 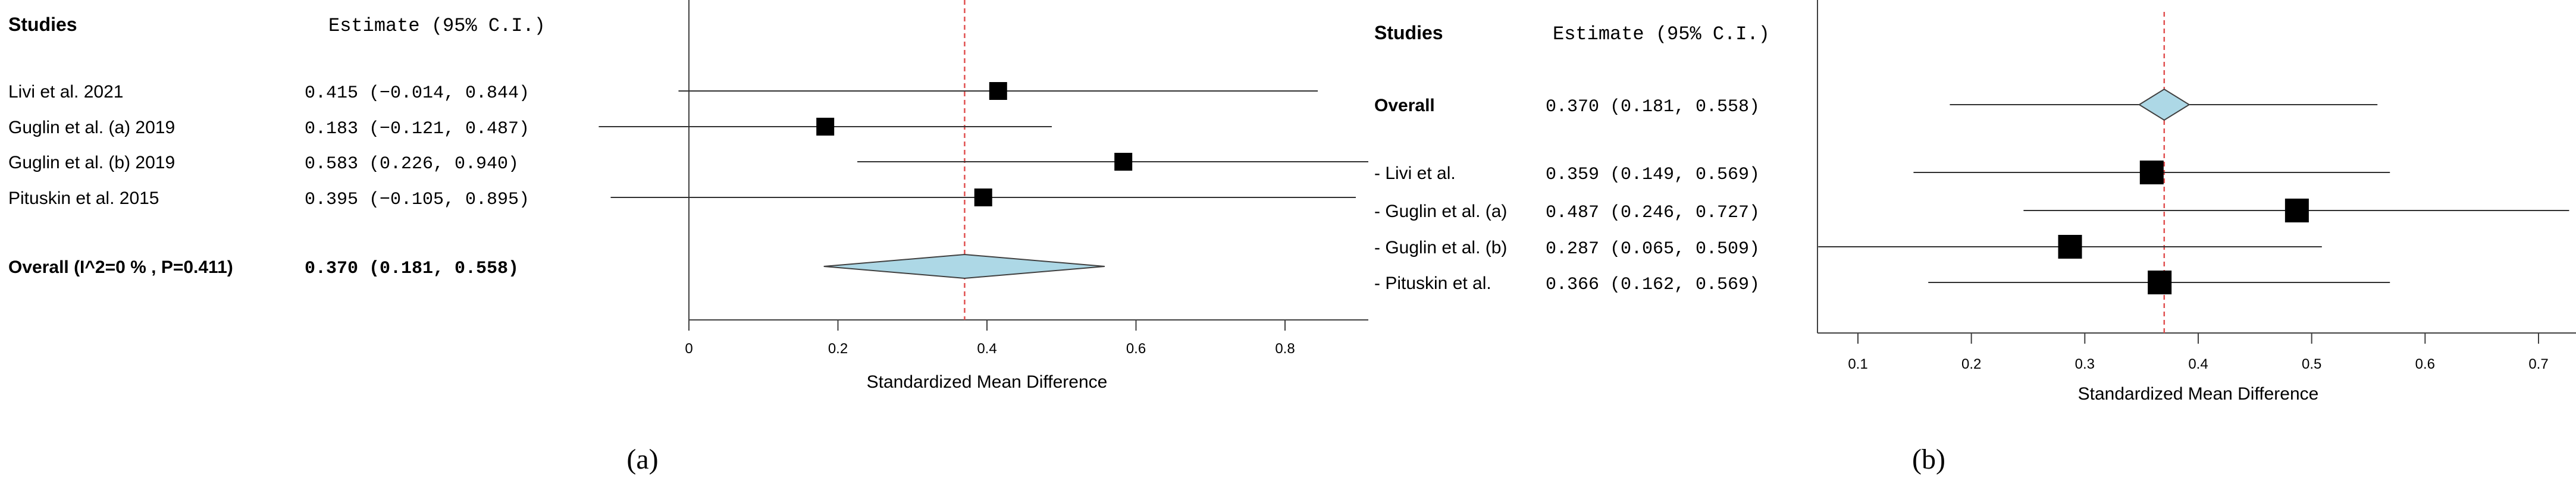 I want to click on x-tick-label: 0.3, so click(x=2085, y=364).